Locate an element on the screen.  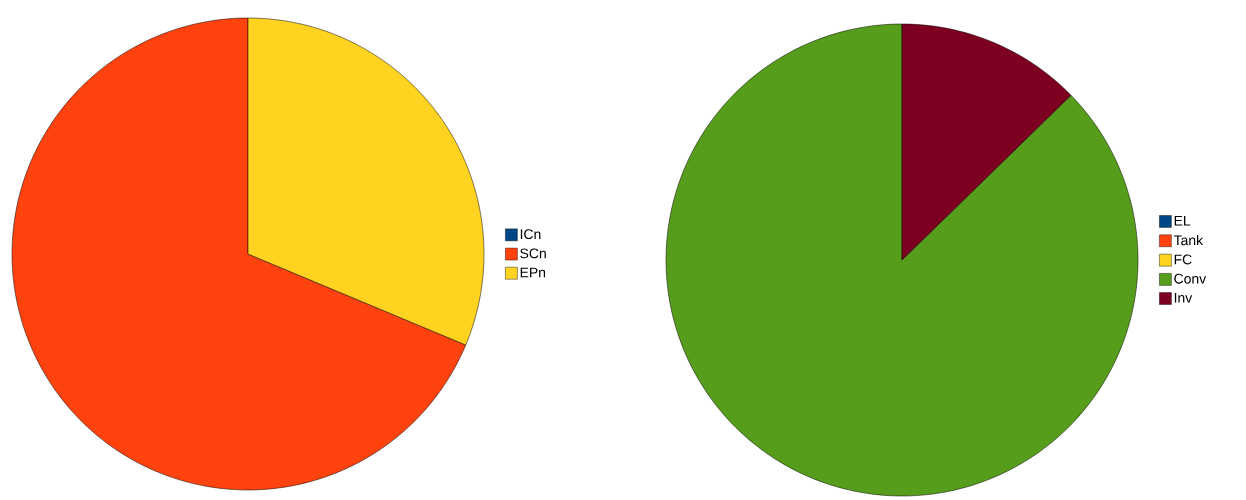
legend-label: Inv is located at coordinates (1183, 298).